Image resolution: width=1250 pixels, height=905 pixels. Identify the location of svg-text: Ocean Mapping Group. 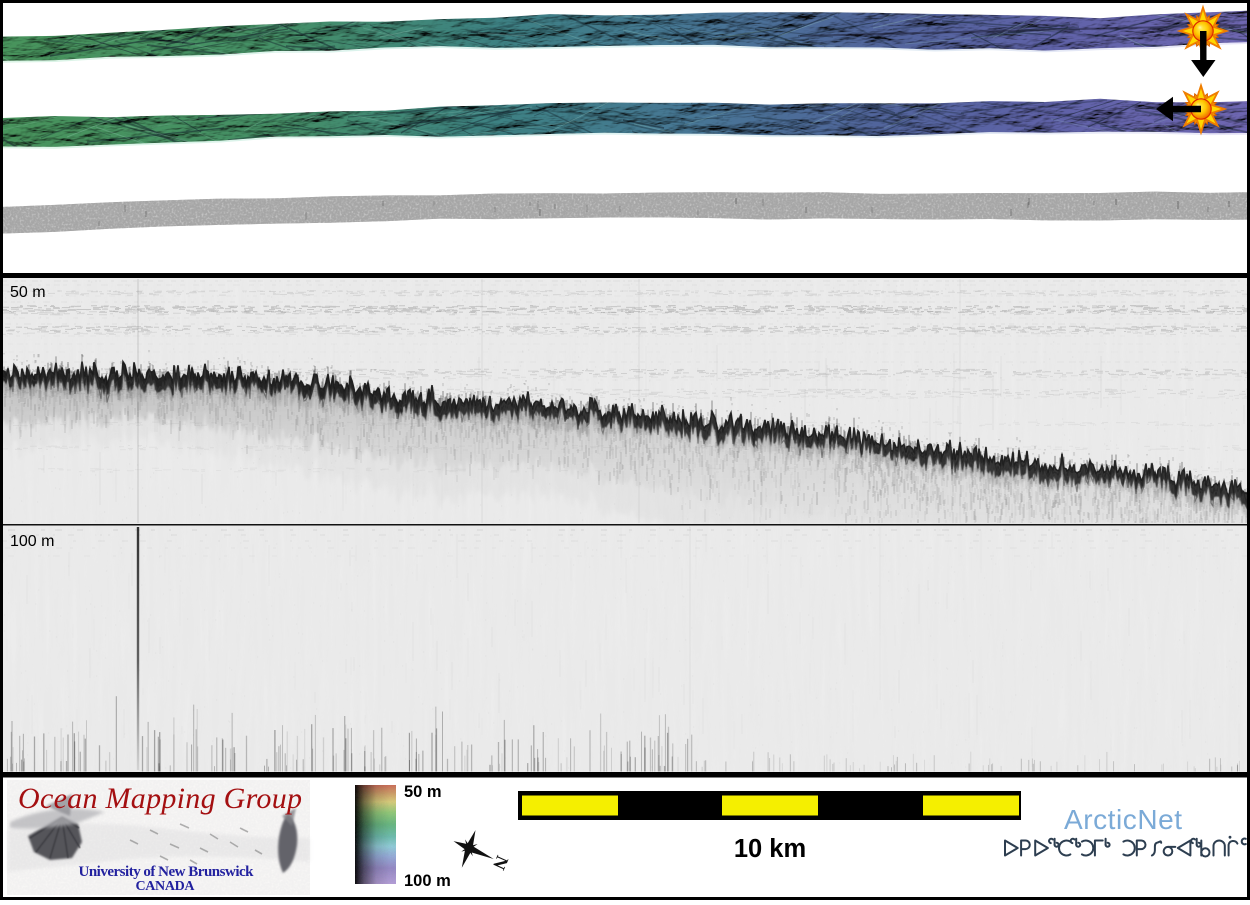
(160, 798).